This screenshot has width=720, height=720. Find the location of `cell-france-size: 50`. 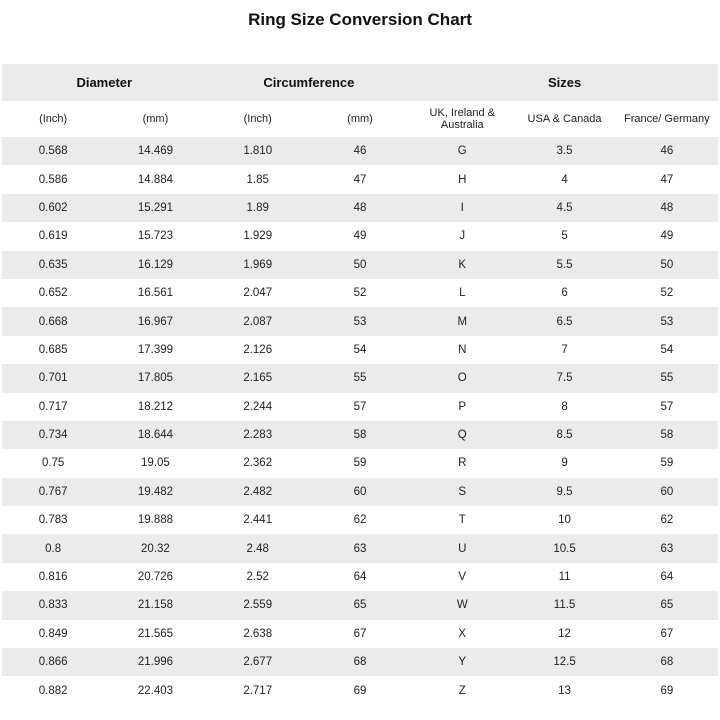

cell-france-size: 50 is located at coordinates (666, 264).